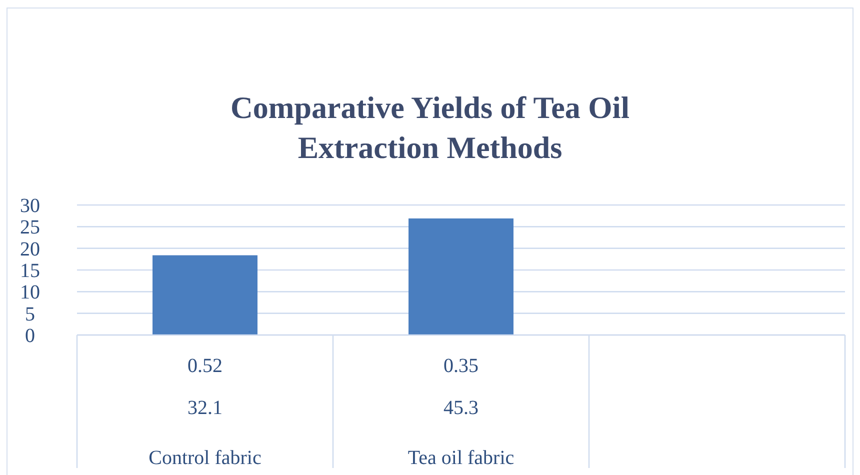 This screenshot has height=475, width=860. I want to click on x-tick-label: Control fabric, so click(205, 458).